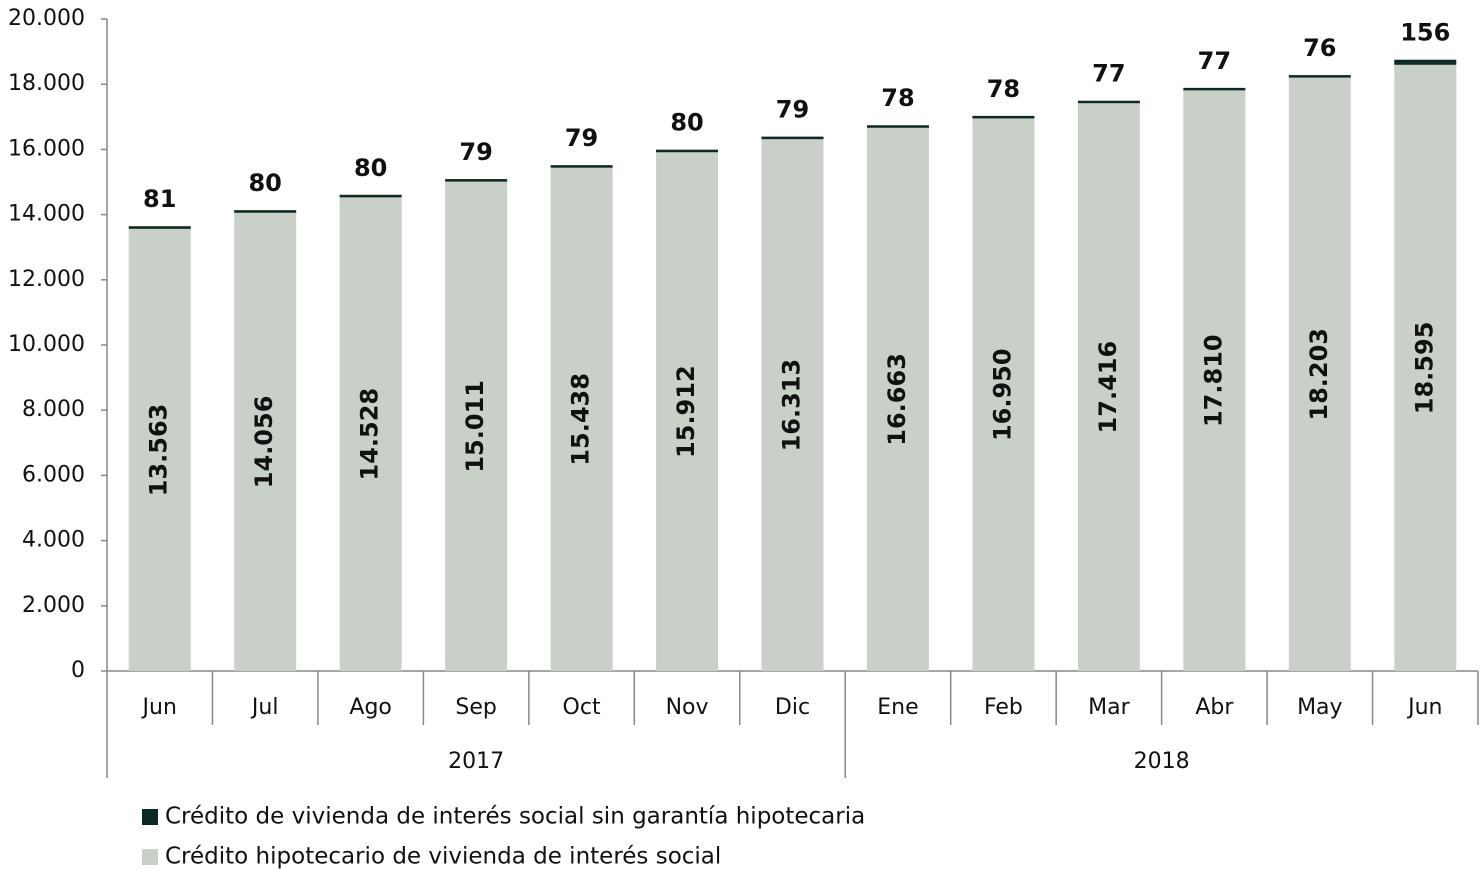 The height and width of the screenshot is (870, 1480). I want to click on y-tick-label: 20.000, so click(46, 18).